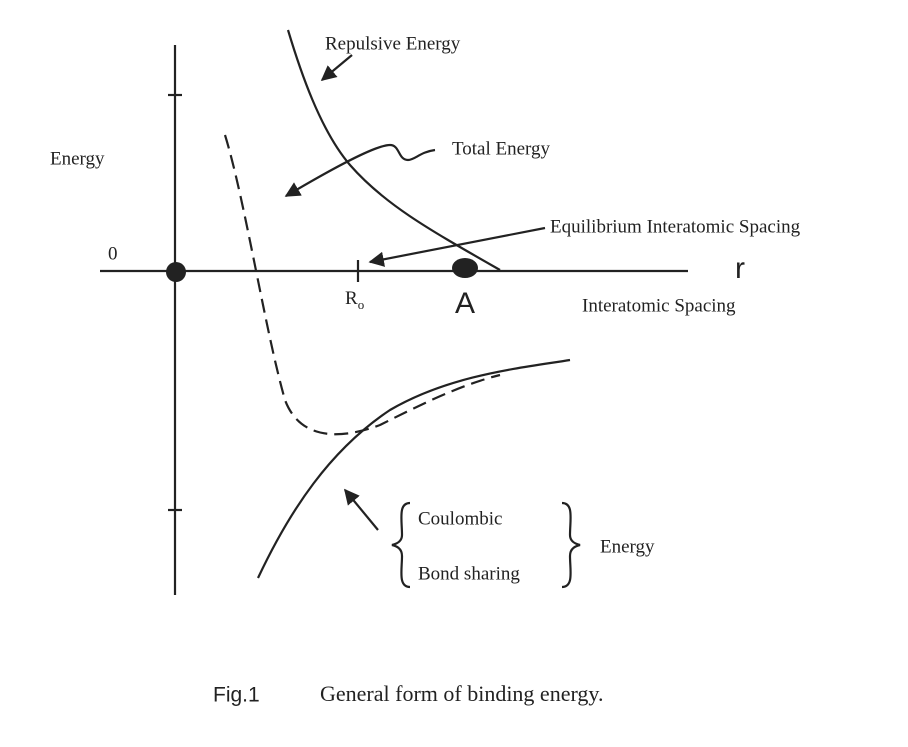 Image resolution: width=908 pixels, height=747 pixels. I want to click on label: A, so click(465, 303).